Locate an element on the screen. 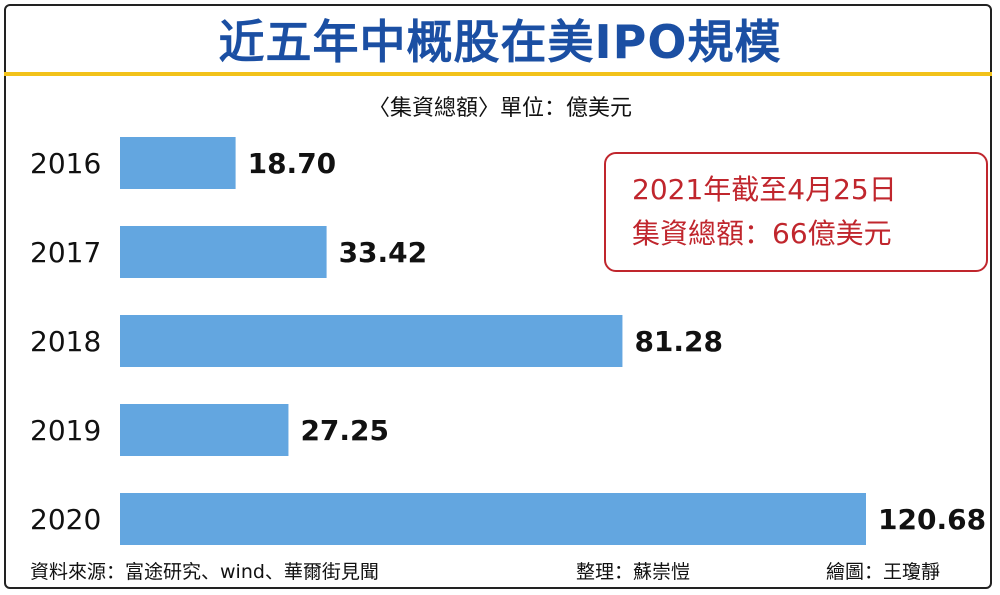 This screenshot has height=595, width=1000. footer-artist: 繪圖：王瓊靜 is located at coordinates (883, 572).